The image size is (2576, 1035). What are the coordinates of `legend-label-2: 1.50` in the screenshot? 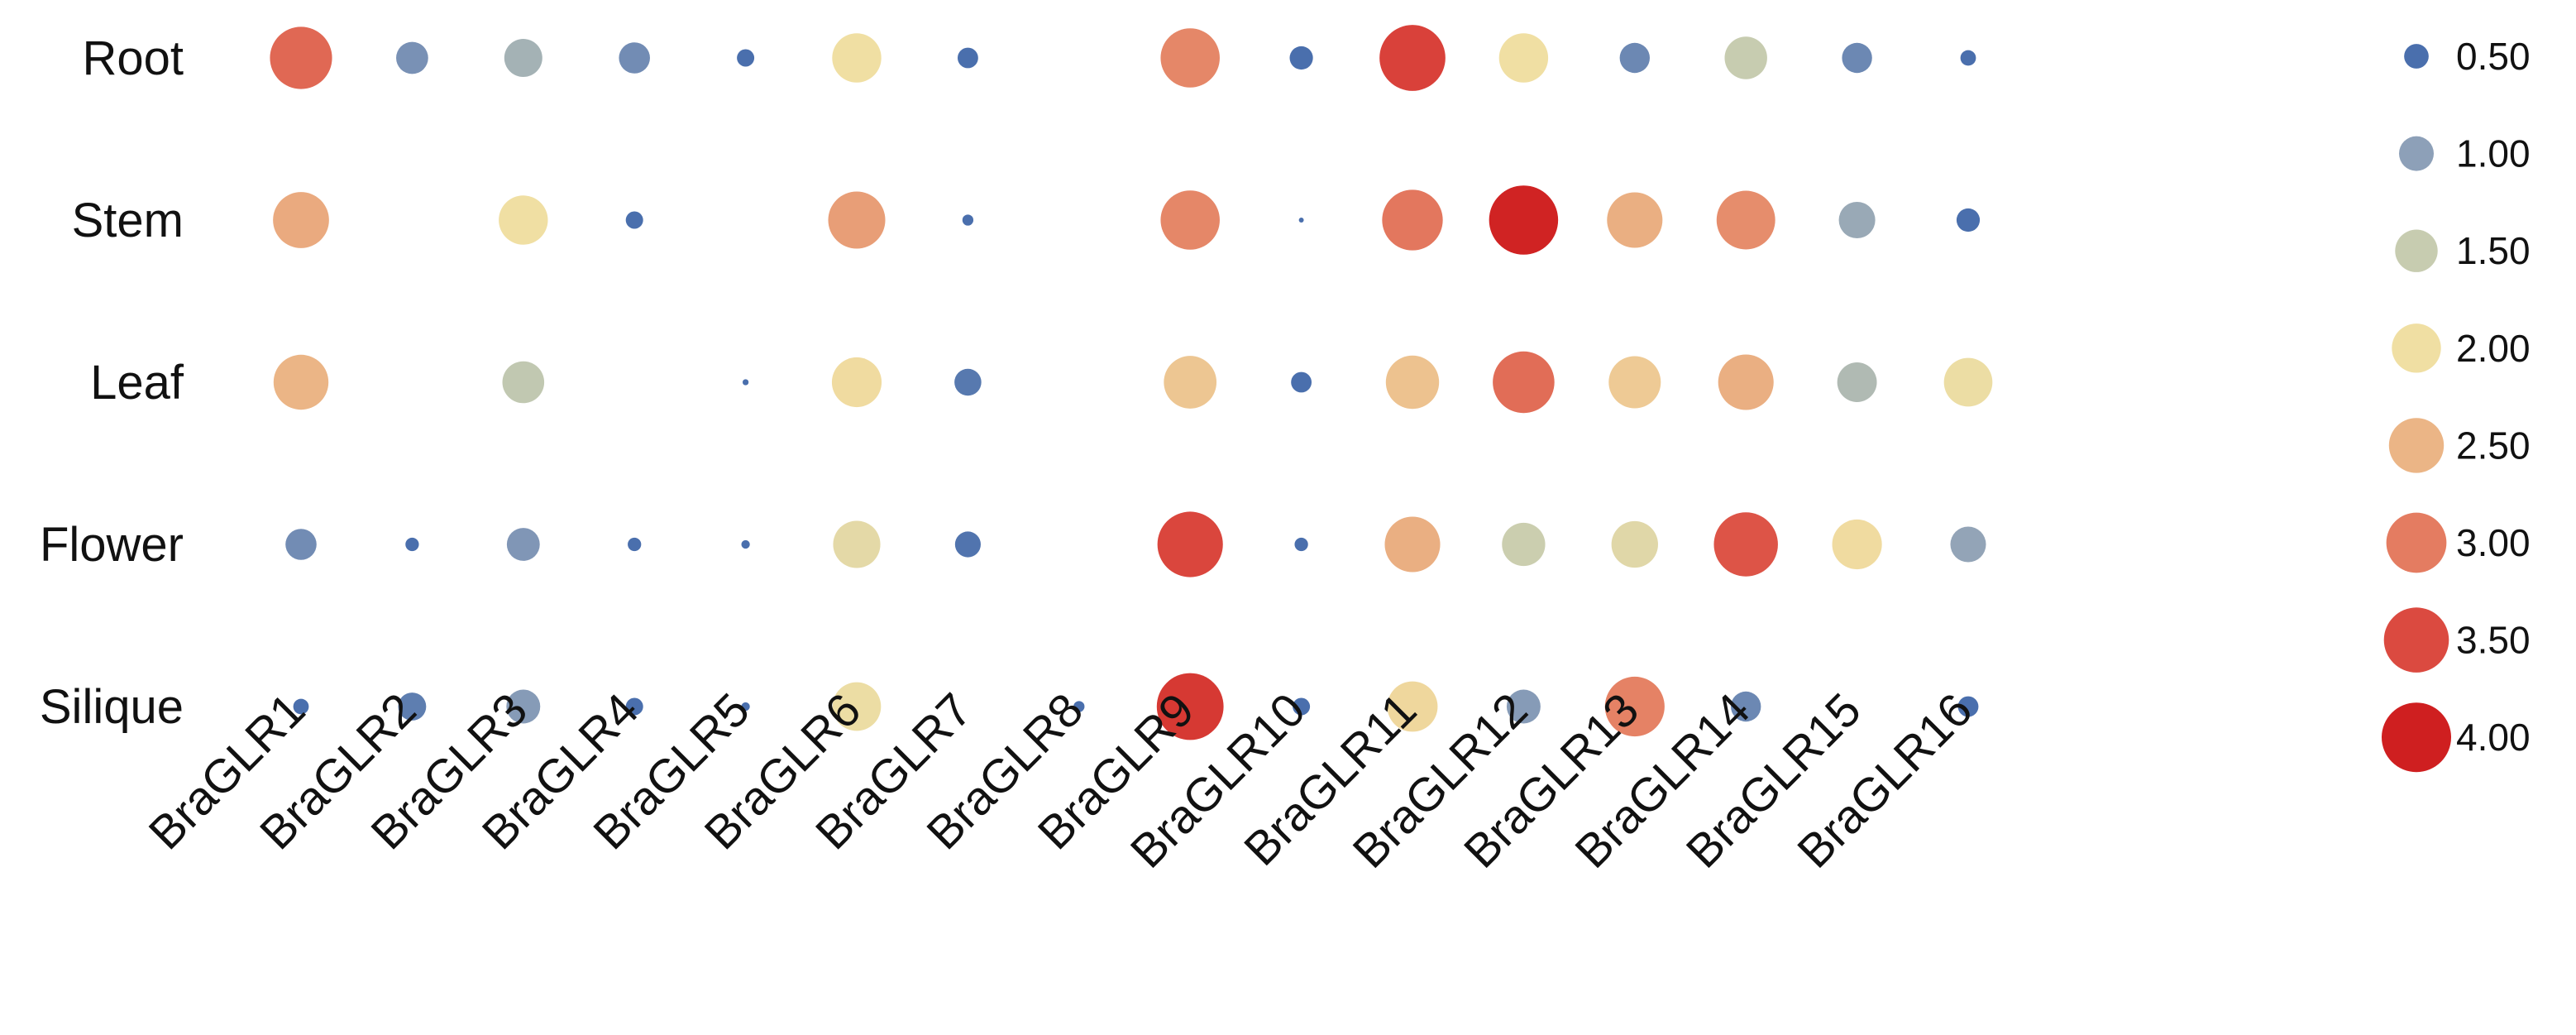 It's located at (2493, 250).